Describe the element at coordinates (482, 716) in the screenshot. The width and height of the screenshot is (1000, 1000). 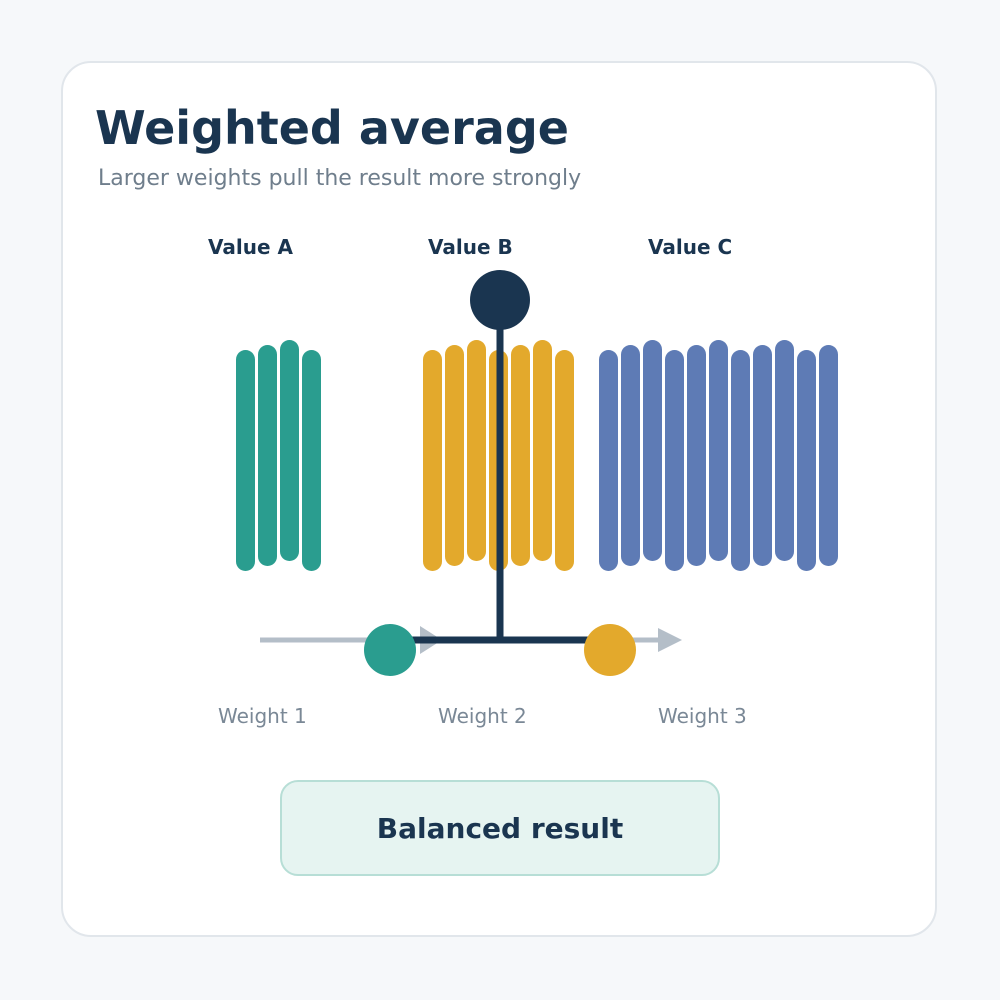
I see `weight-2-label: Weight 2` at that location.